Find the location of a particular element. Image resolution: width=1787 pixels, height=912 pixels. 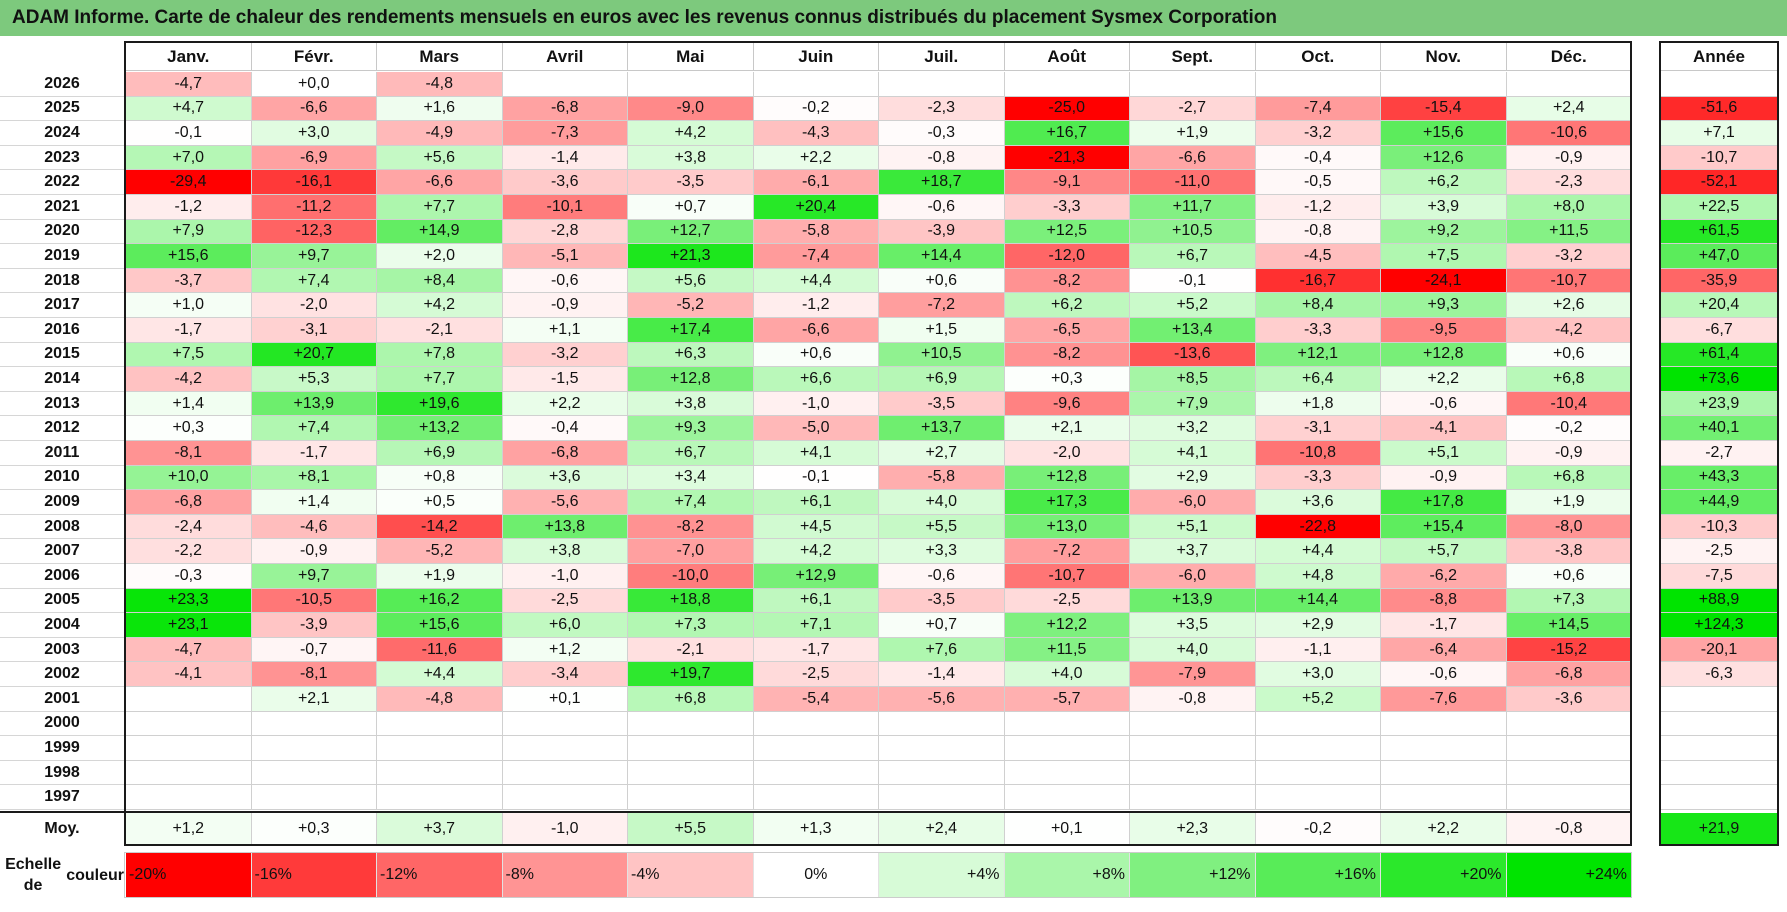

heatmap-cell: +1,6 is located at coordinates (440, 109).